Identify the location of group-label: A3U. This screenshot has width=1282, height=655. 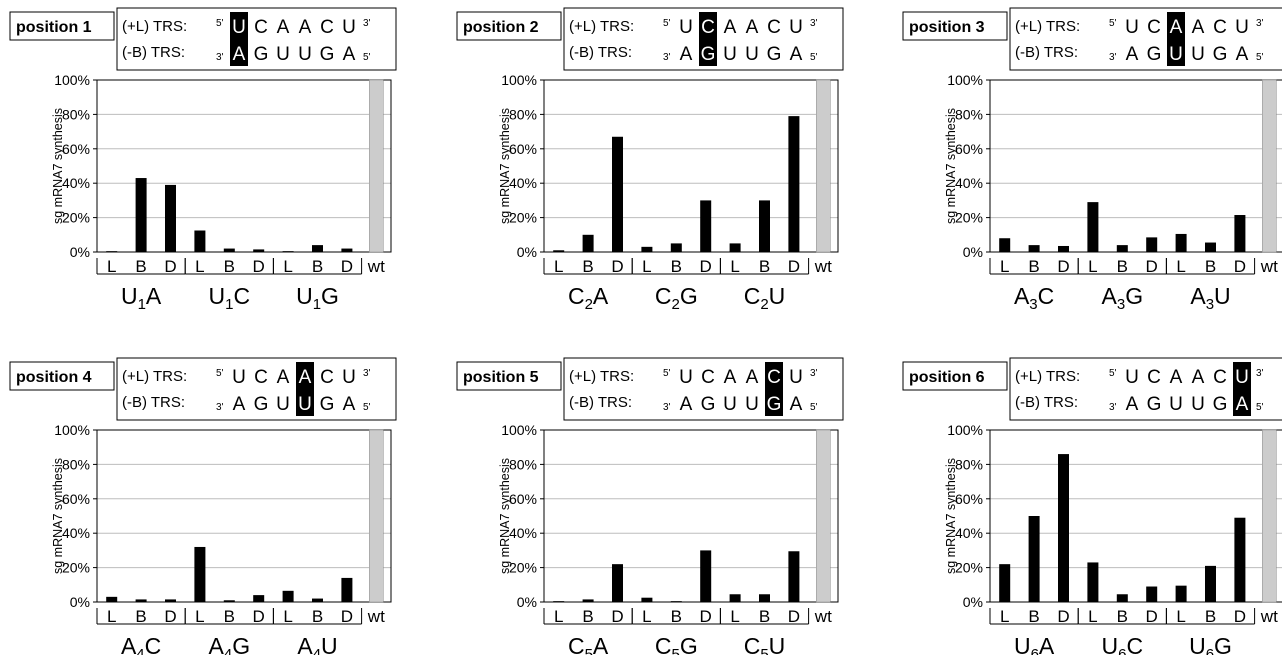
(1210, 298).